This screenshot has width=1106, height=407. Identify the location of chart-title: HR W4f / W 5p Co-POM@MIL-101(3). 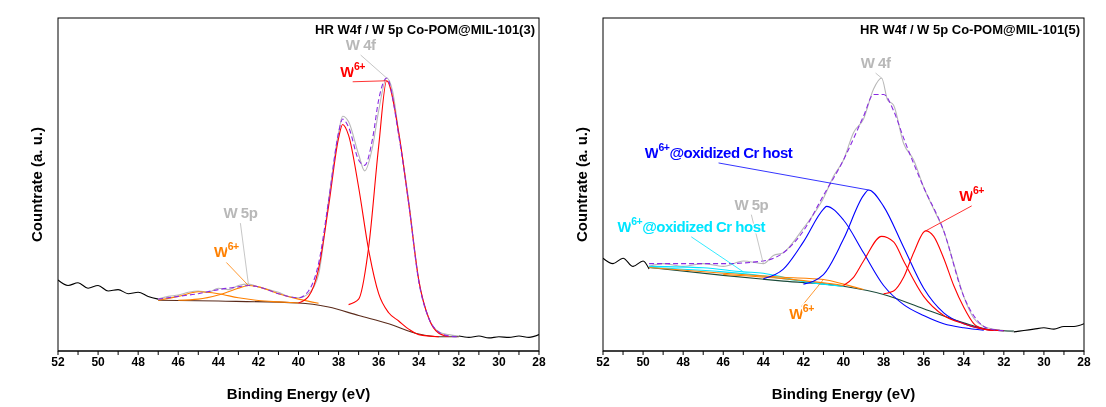
(425, 29).